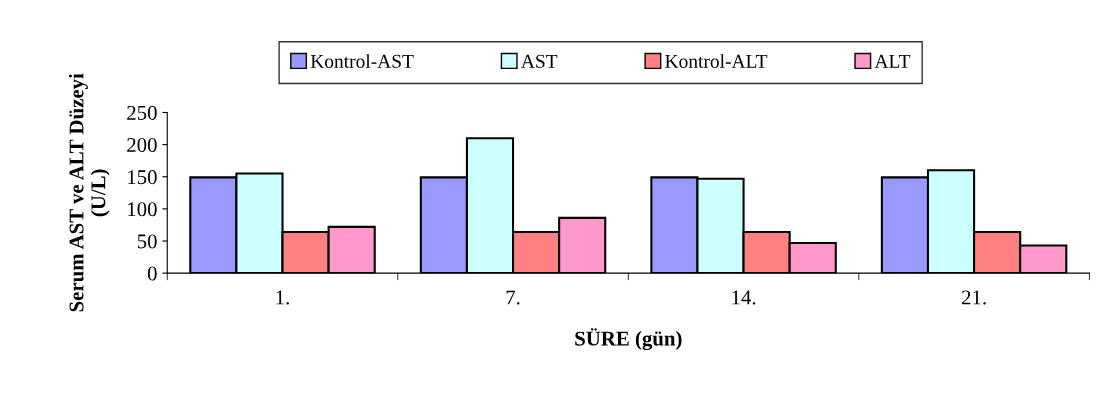 Image resolution: width=1115 pixels, height=412 pixels. What do you see at coordinates (973, 297) in the screenshot?
I see `x-tick-label: 21.` at bounding box center [973, 297].